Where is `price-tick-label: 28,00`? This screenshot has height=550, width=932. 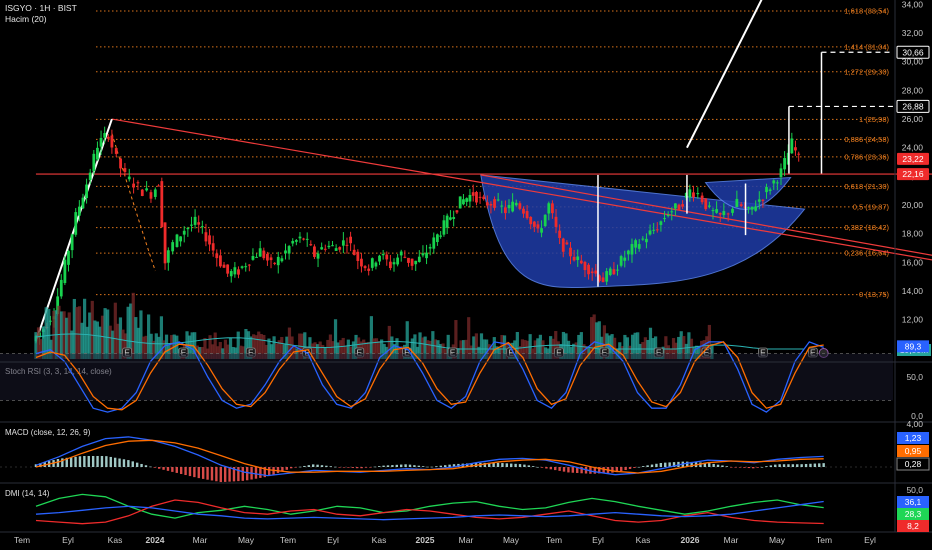 price-tick-label: 28,00 is located at coordinates (913, 90).